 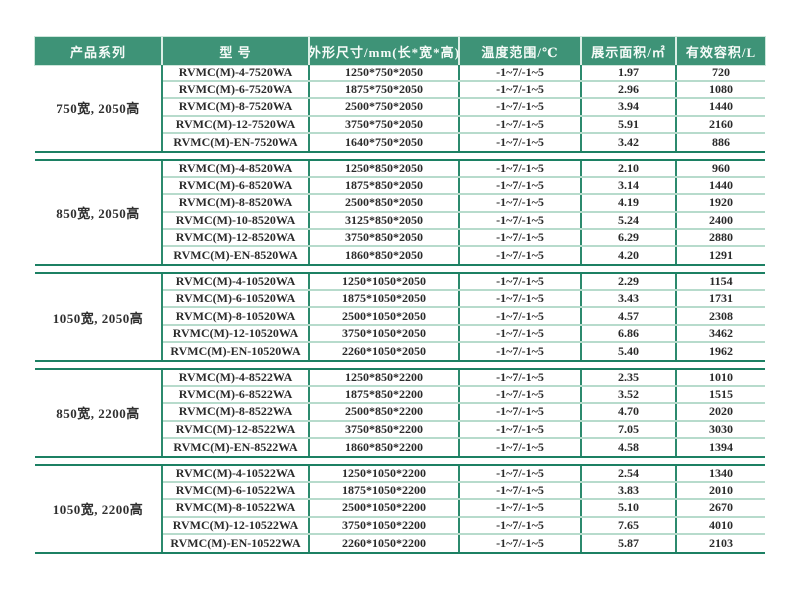 What do you see at coordinates (629, 73) in the screenshot?
I see `cell-area: 1.97` at bounding box center [629, 73].